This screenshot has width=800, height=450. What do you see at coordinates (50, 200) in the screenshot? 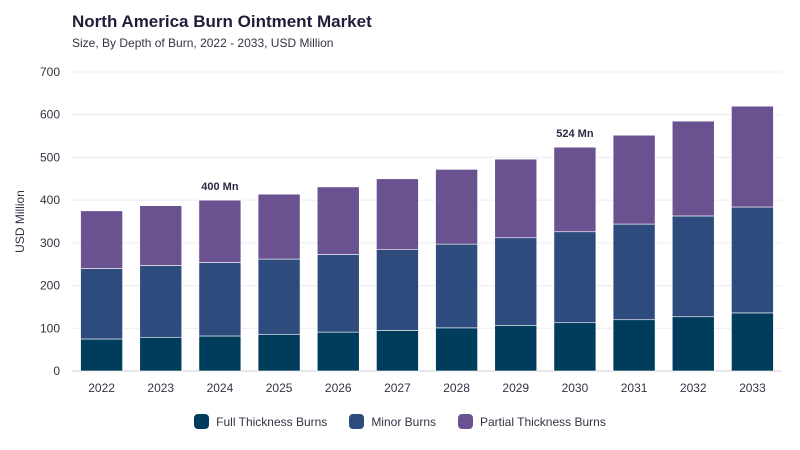
I see `y-tick-label: 400` at bounding box center [50, 200].